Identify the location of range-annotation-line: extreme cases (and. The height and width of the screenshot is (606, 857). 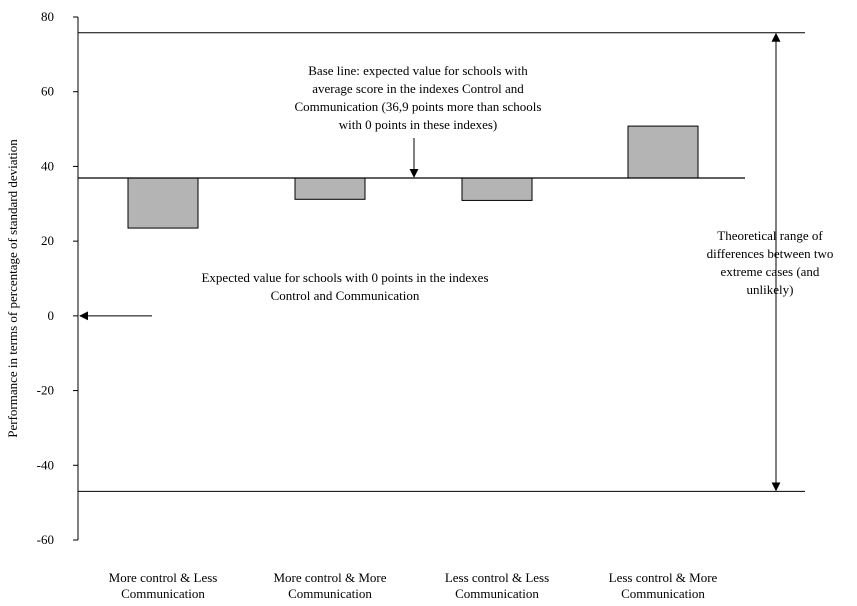
(770, 271).